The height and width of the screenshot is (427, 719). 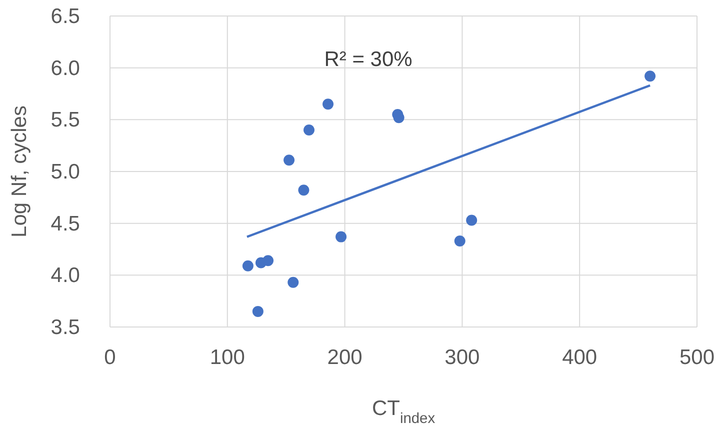 What do you see at coordinates (404, 412) in the screenshot?
I see `x-axis-title: CT$_{index}$` at bounding box center [404, 412].